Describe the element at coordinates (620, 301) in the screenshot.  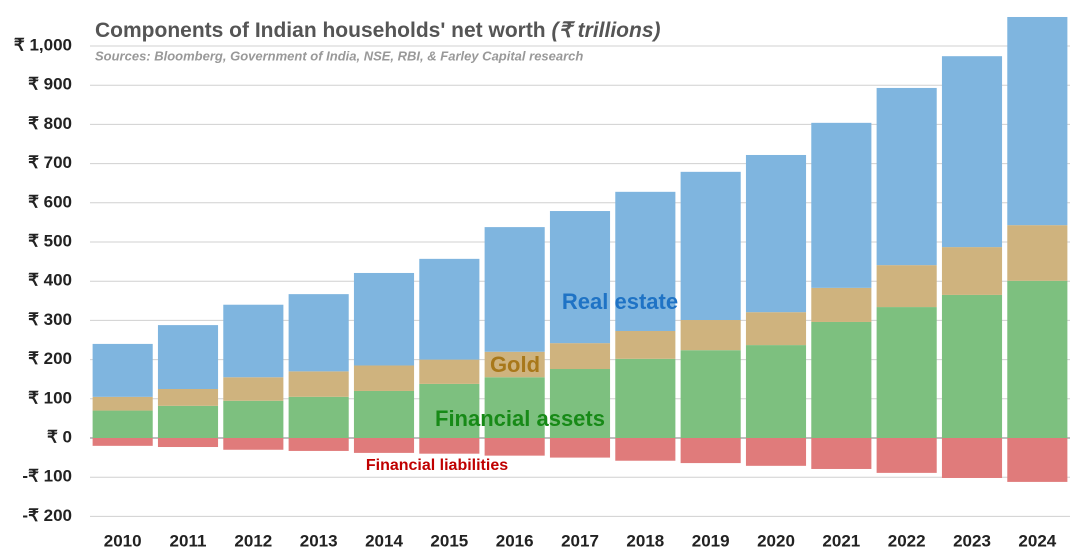
I see `series-label: Real estate` at that location.